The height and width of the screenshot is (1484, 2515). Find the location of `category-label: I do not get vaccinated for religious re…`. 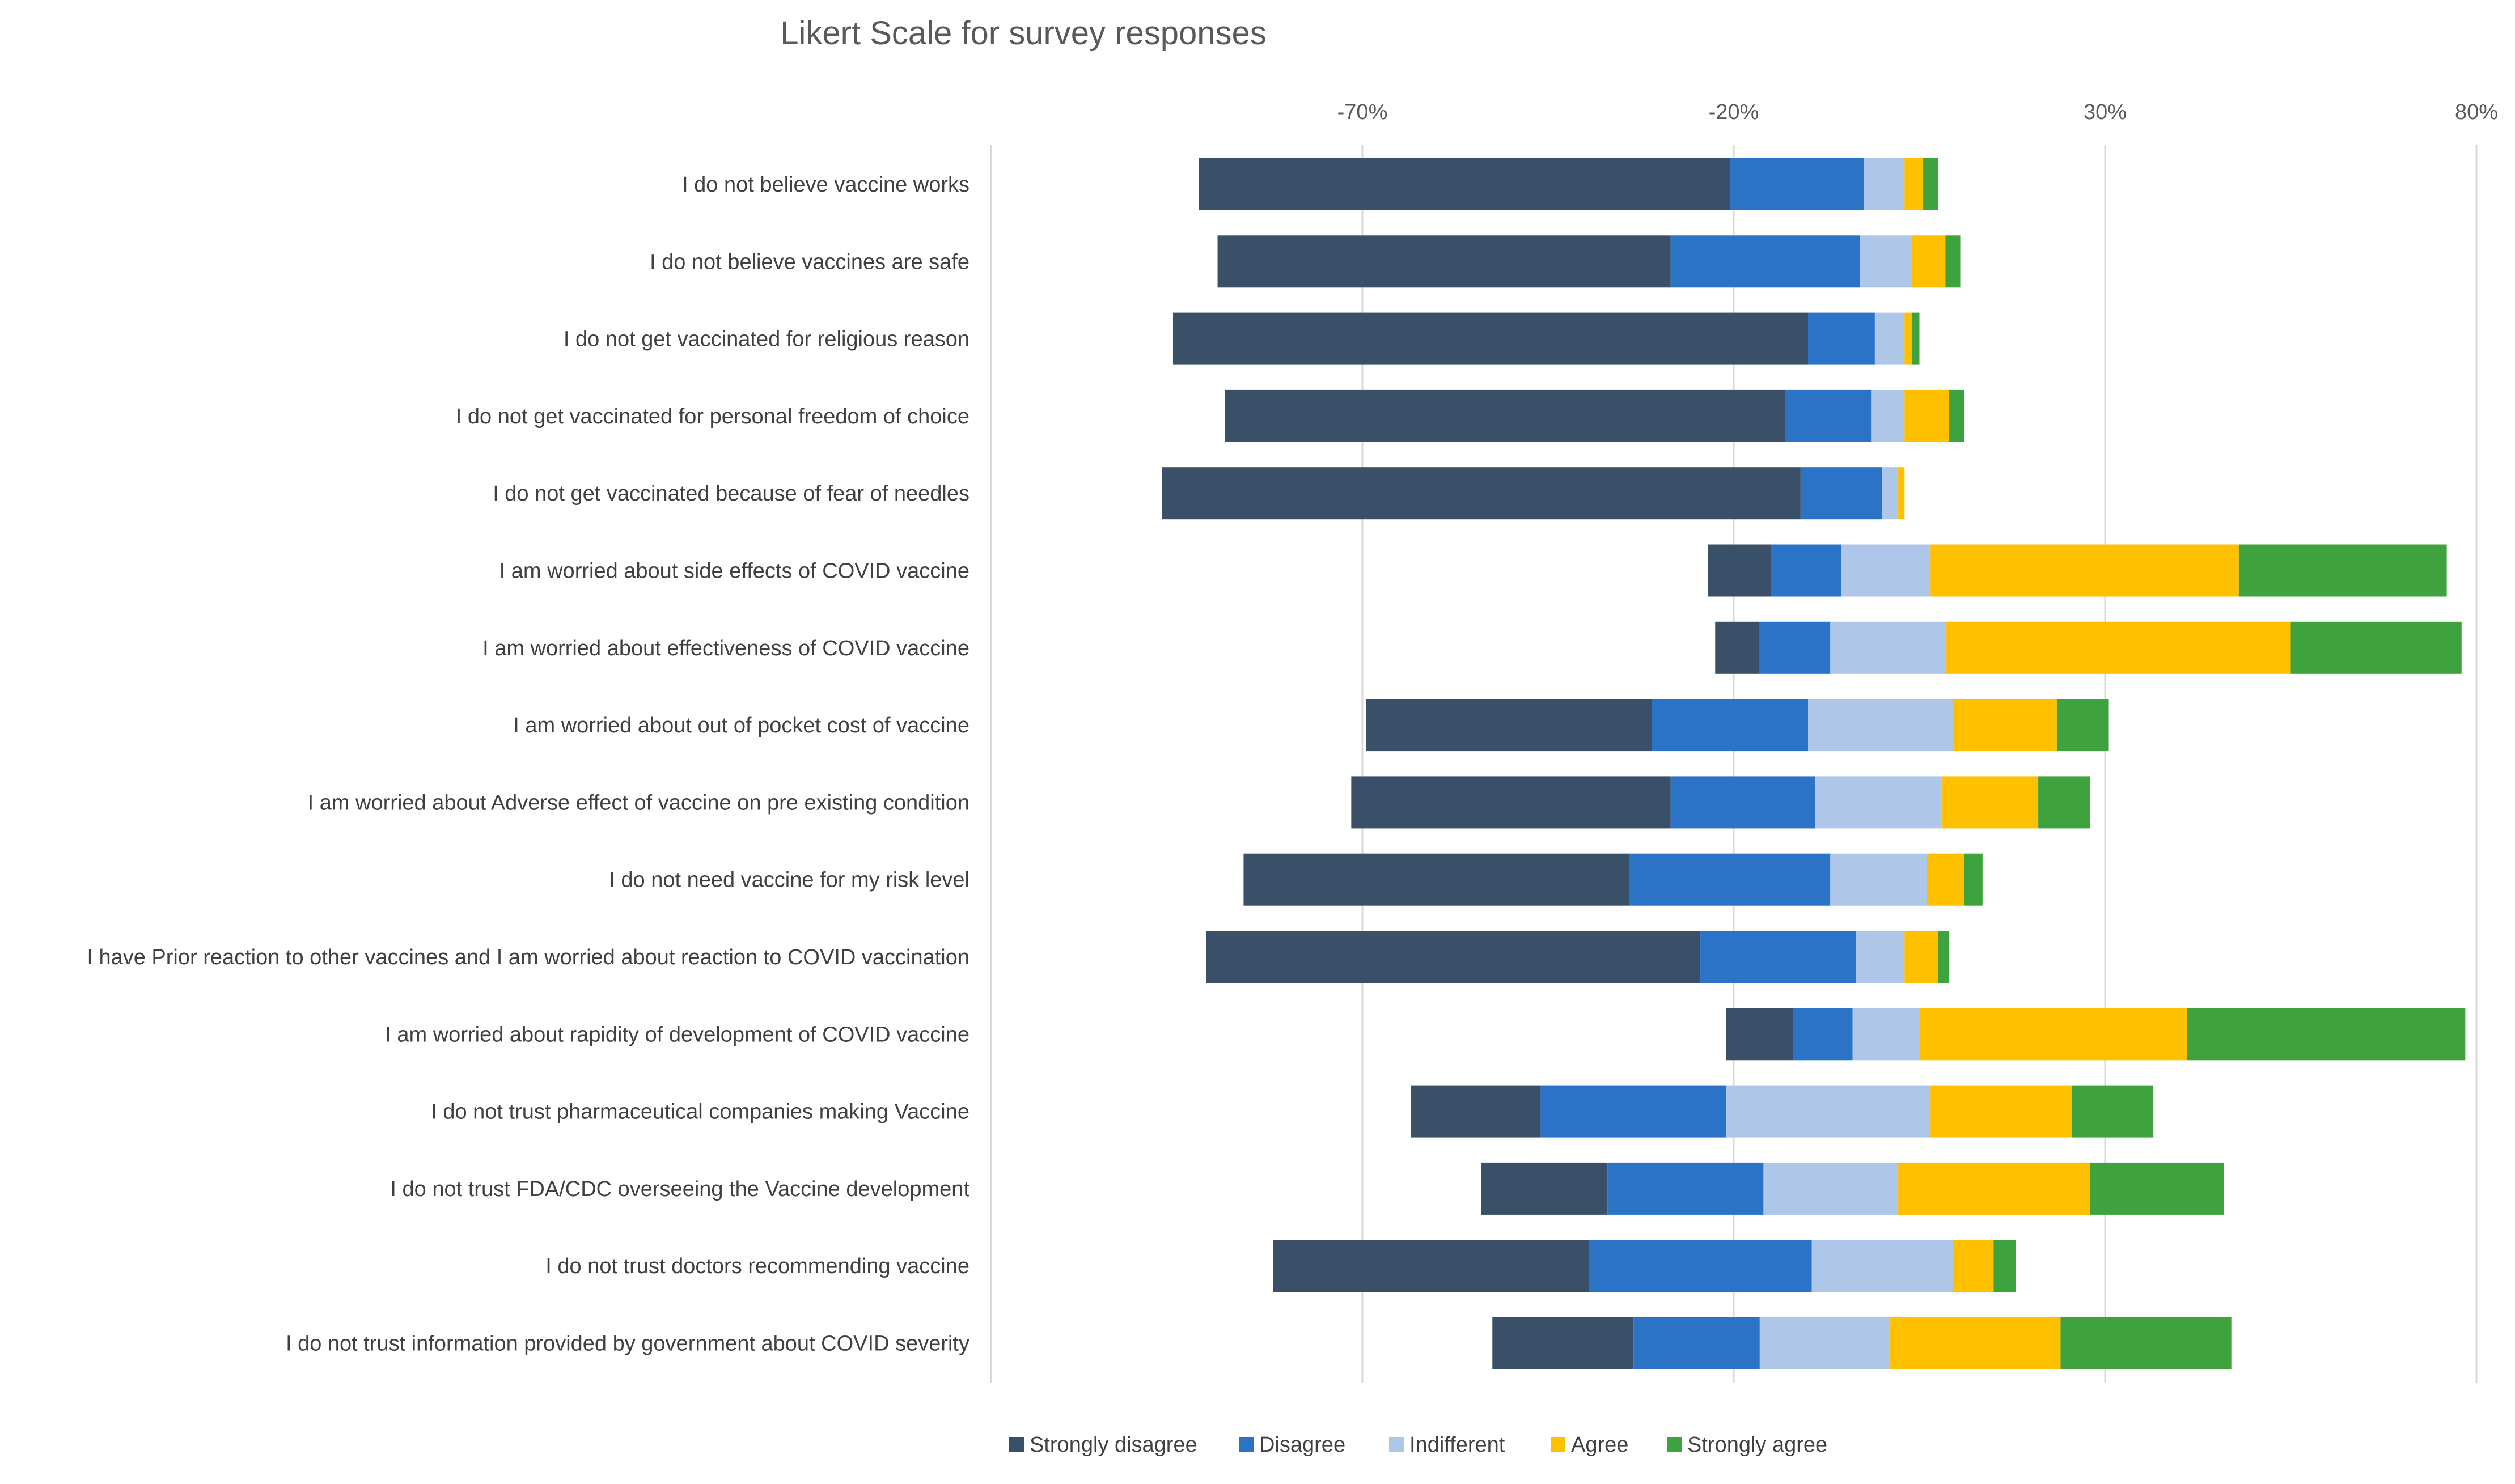

category-label: I do not get vaccinated for religious re… is located at coordinates (766, 340).